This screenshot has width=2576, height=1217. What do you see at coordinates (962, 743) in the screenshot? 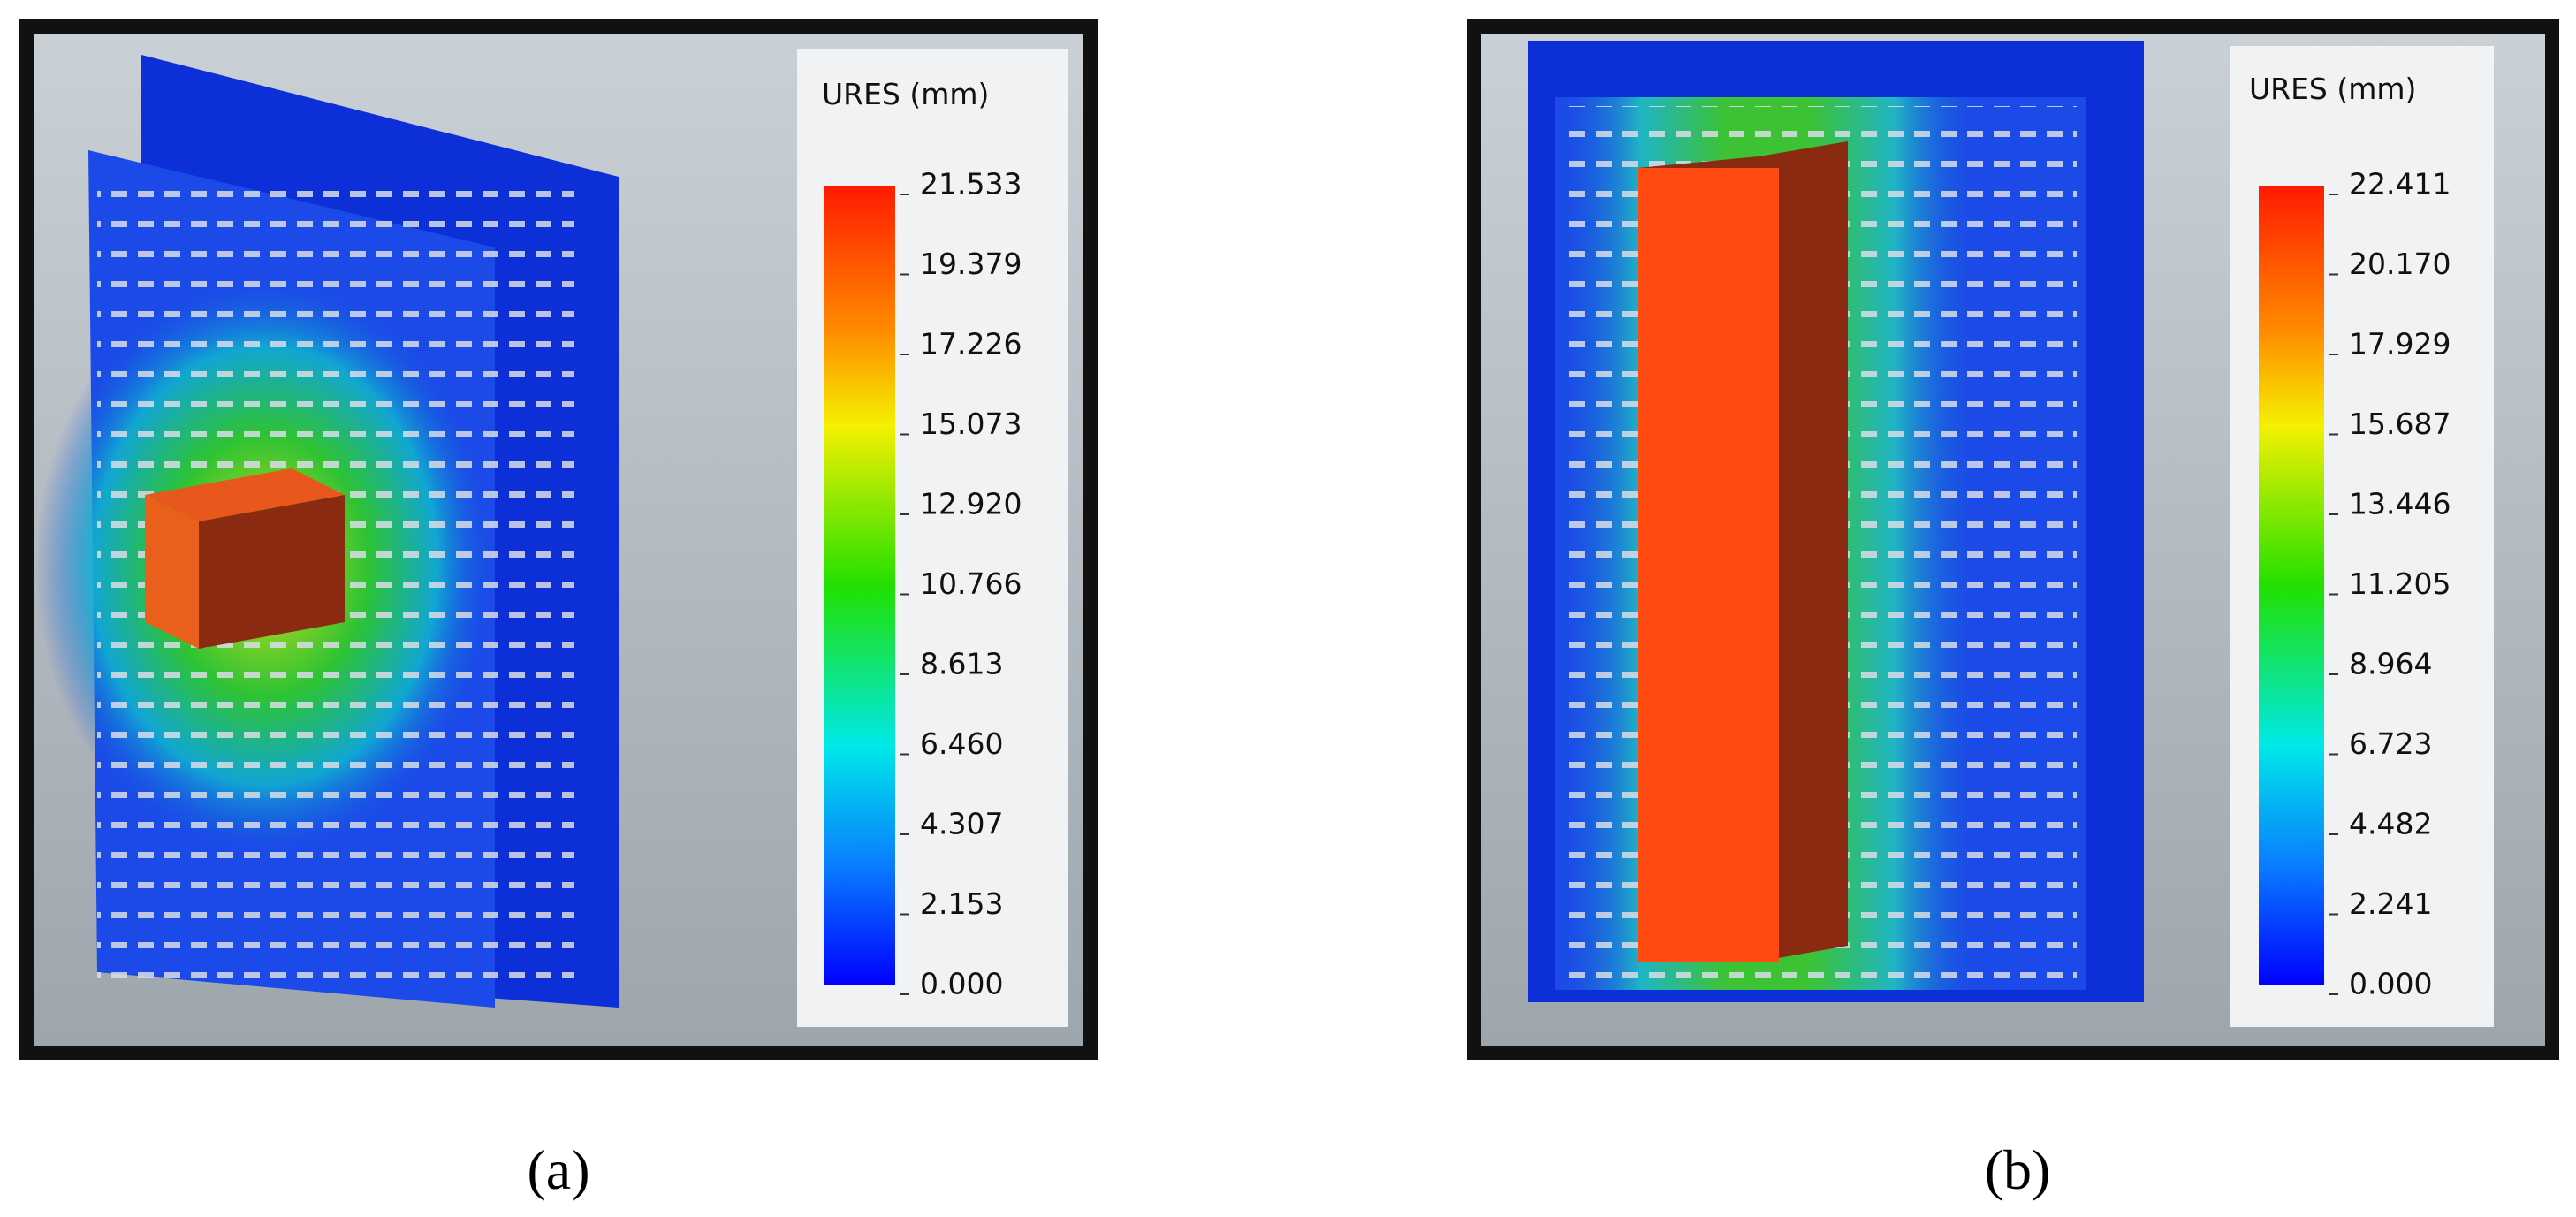
I see `tick-label: 6.460` at bounding box center [962, 743].